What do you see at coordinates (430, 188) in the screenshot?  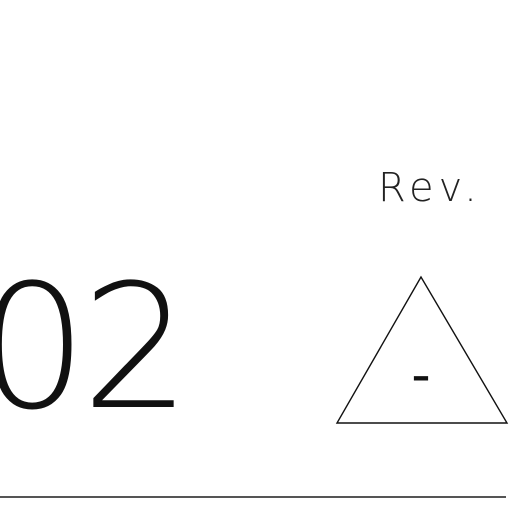 I see `revision-label: Rev.` at bounding box center [430, 188].